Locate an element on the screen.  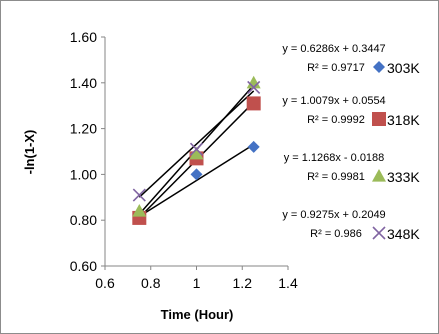
y-tick-label: 1.40 is located at coordinates (83, 83).